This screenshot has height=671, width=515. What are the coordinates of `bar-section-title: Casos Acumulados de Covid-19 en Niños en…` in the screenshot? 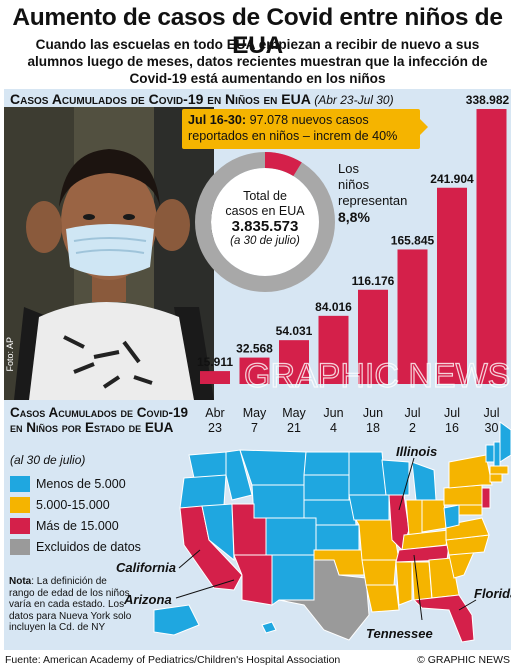 It's located at (202, 99).